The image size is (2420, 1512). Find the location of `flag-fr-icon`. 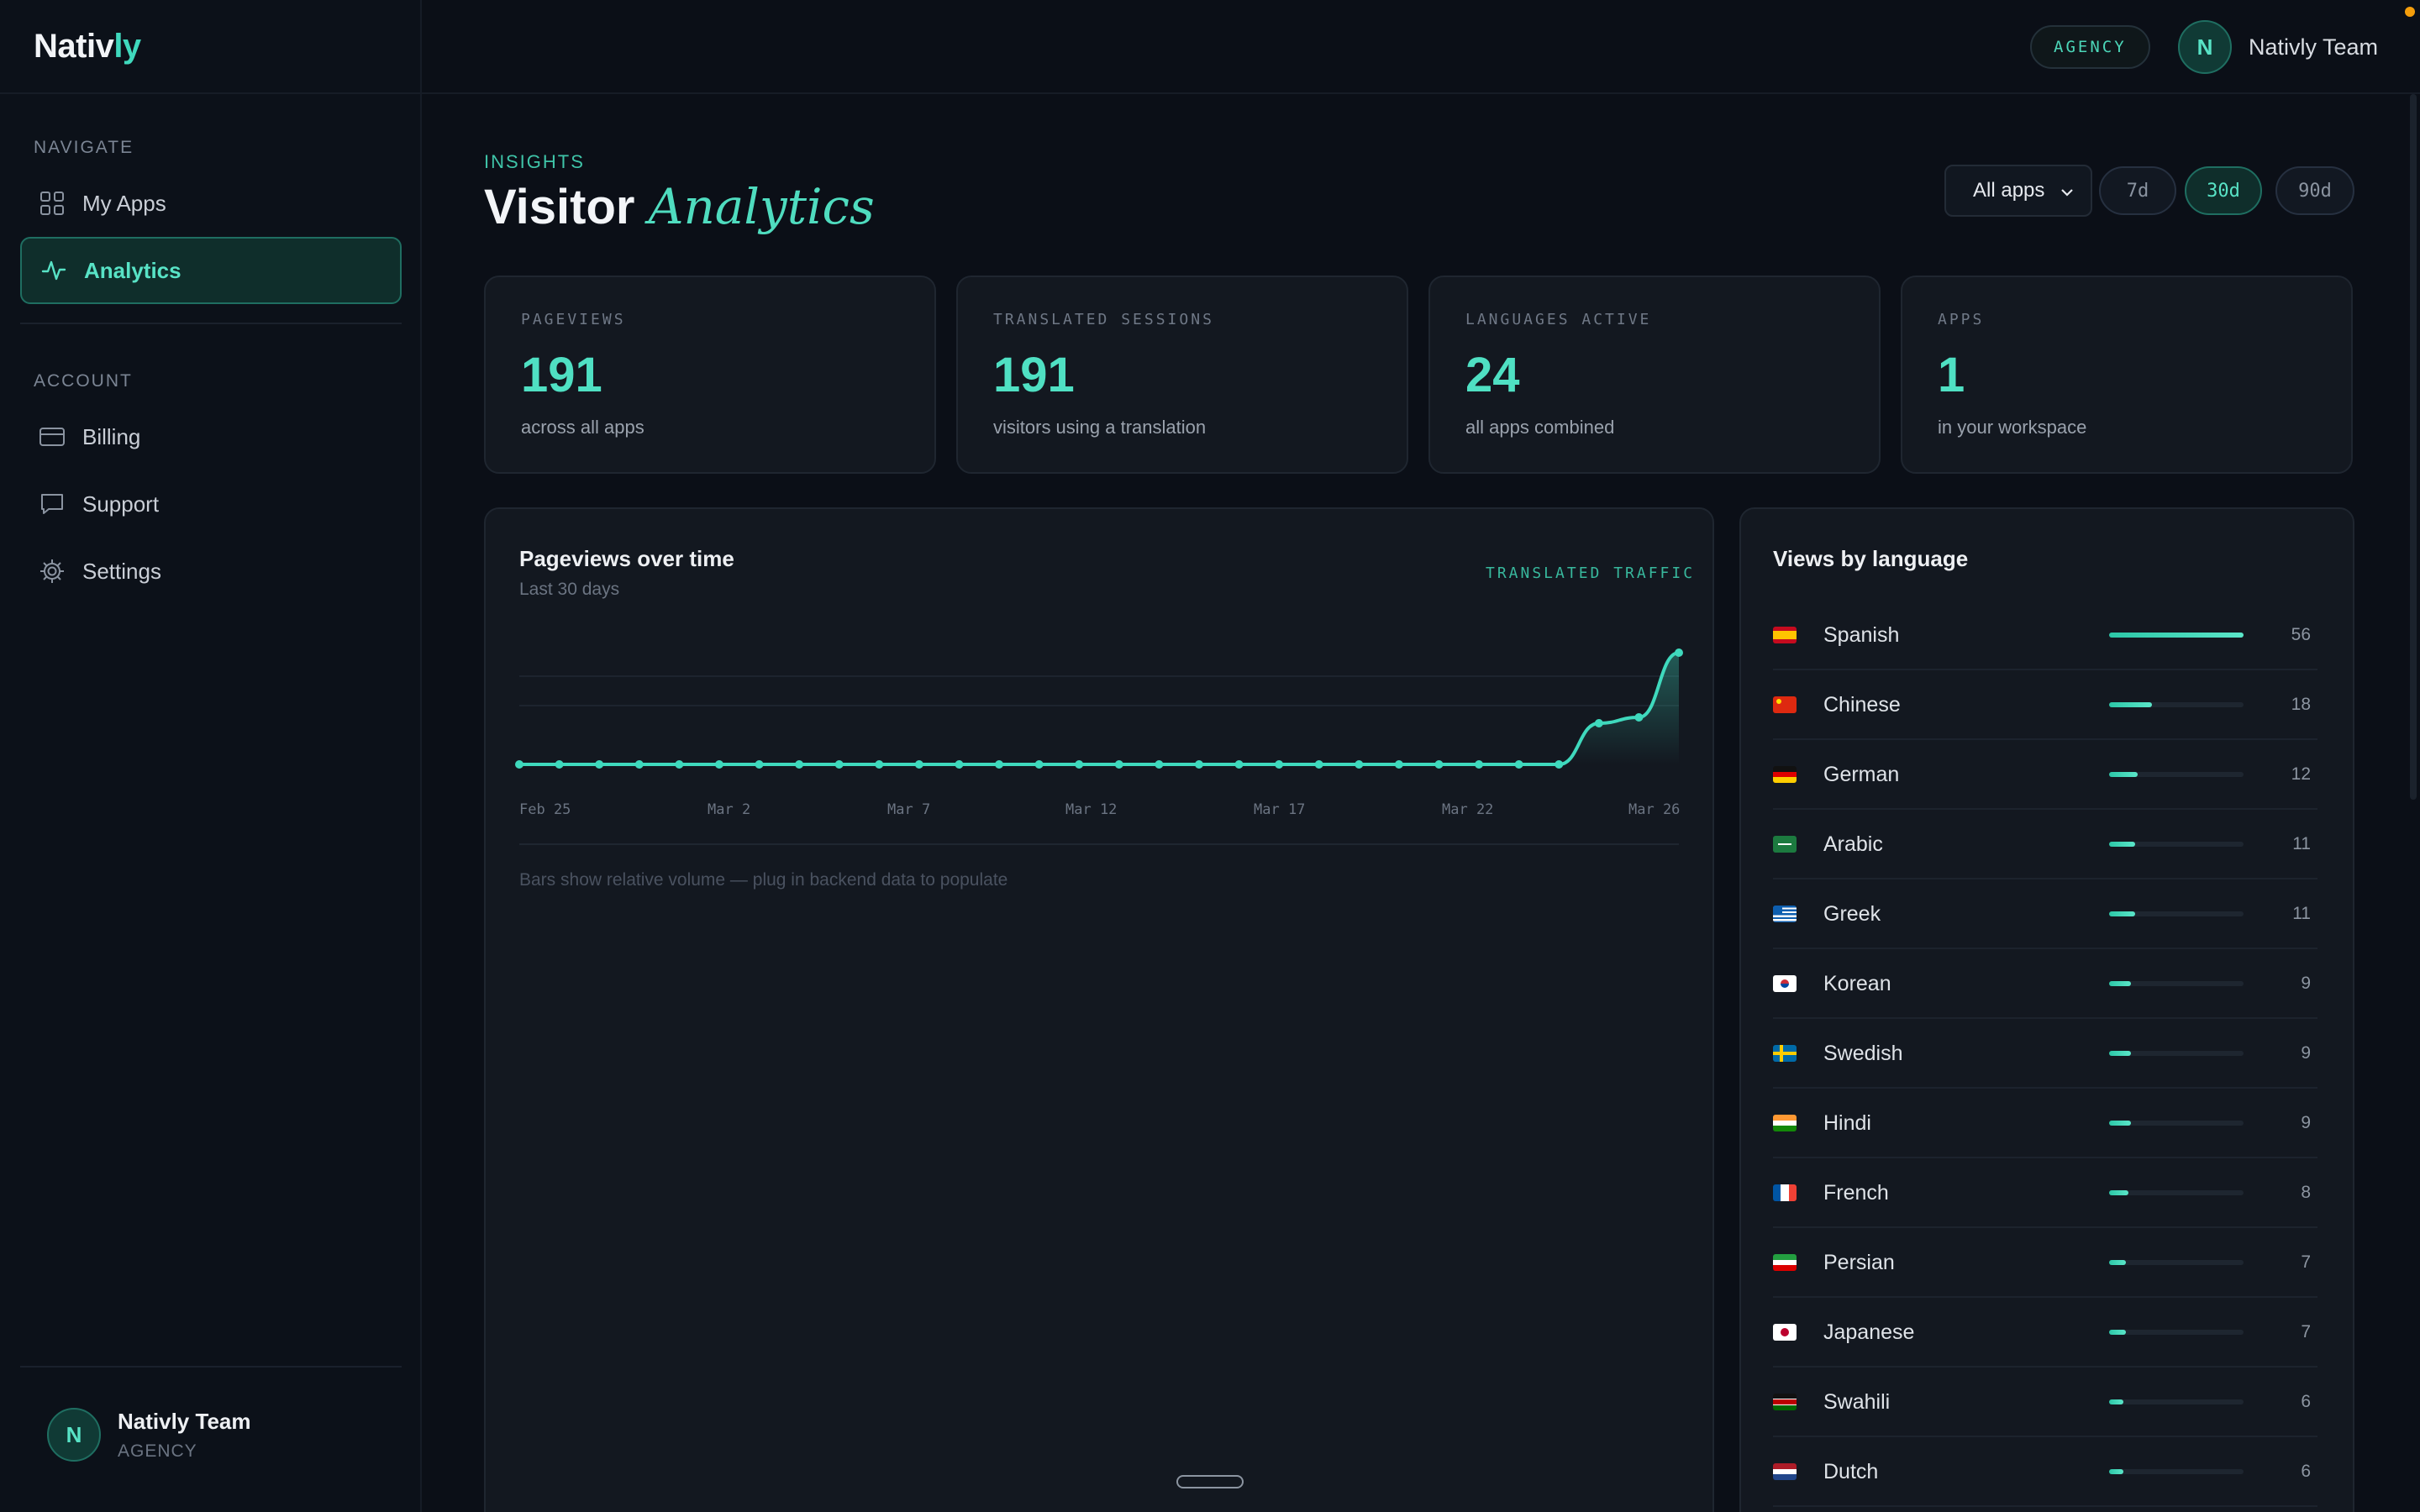

flag-fr-icon is located at coordinates (1785, 1192).